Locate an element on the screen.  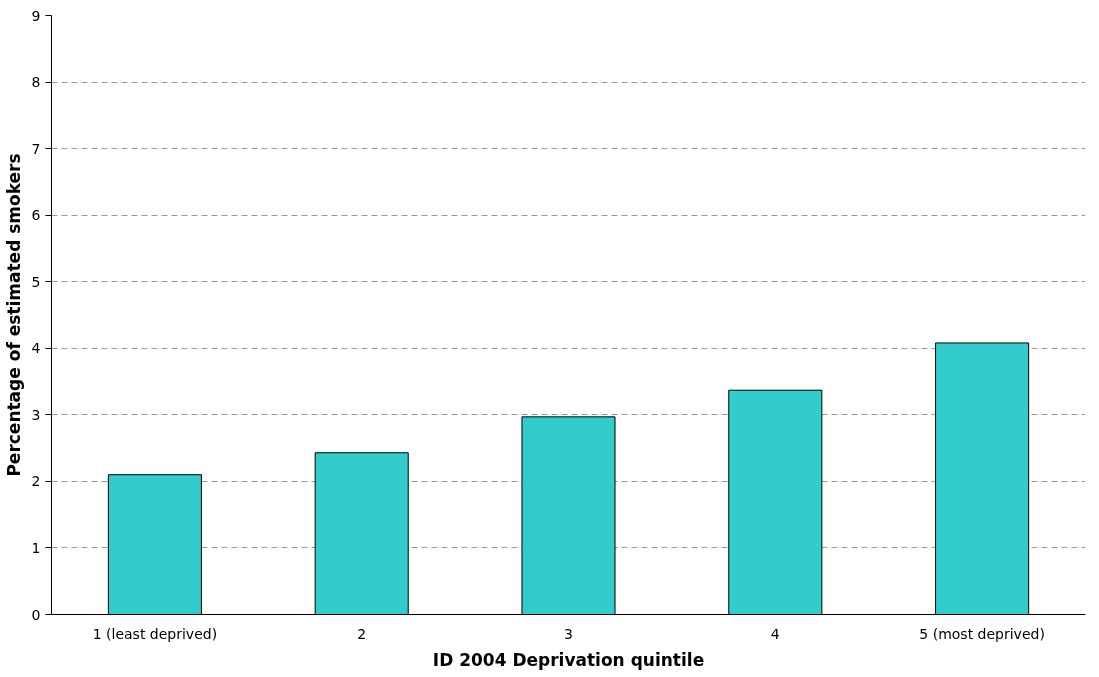
y-tick-label: 6 is located at coordinates (36, 215).